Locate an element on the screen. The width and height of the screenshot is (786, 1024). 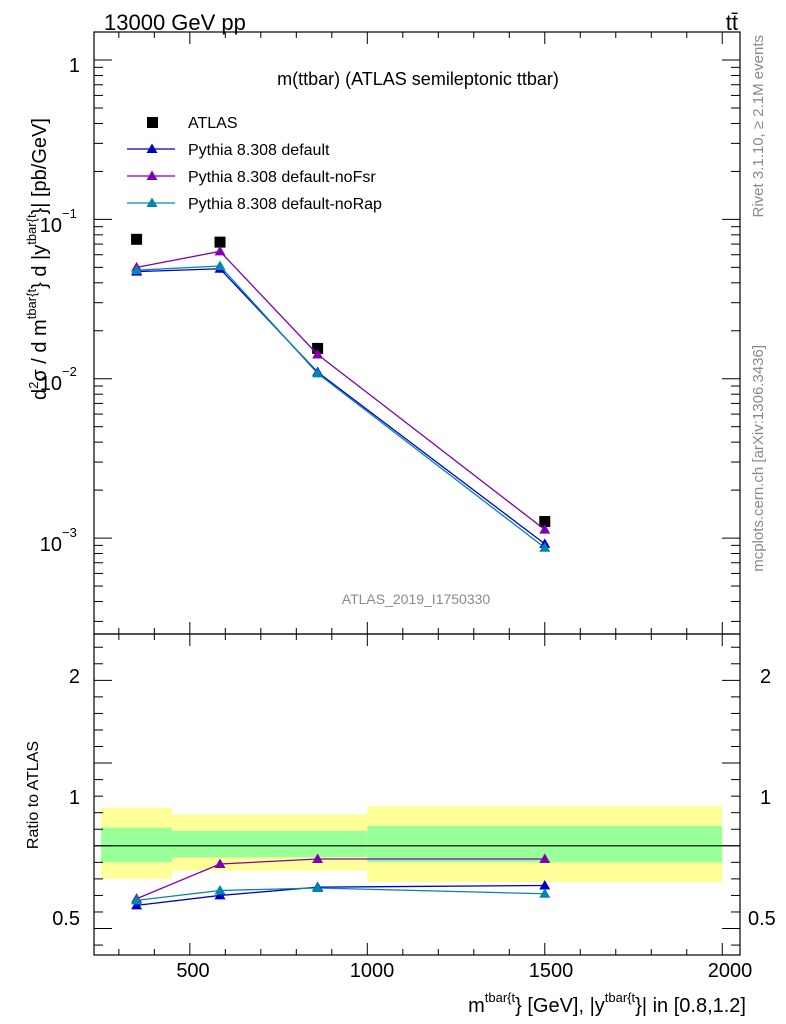
ratio-ytick-label-1: 1 is located at coordinates (74, 798).